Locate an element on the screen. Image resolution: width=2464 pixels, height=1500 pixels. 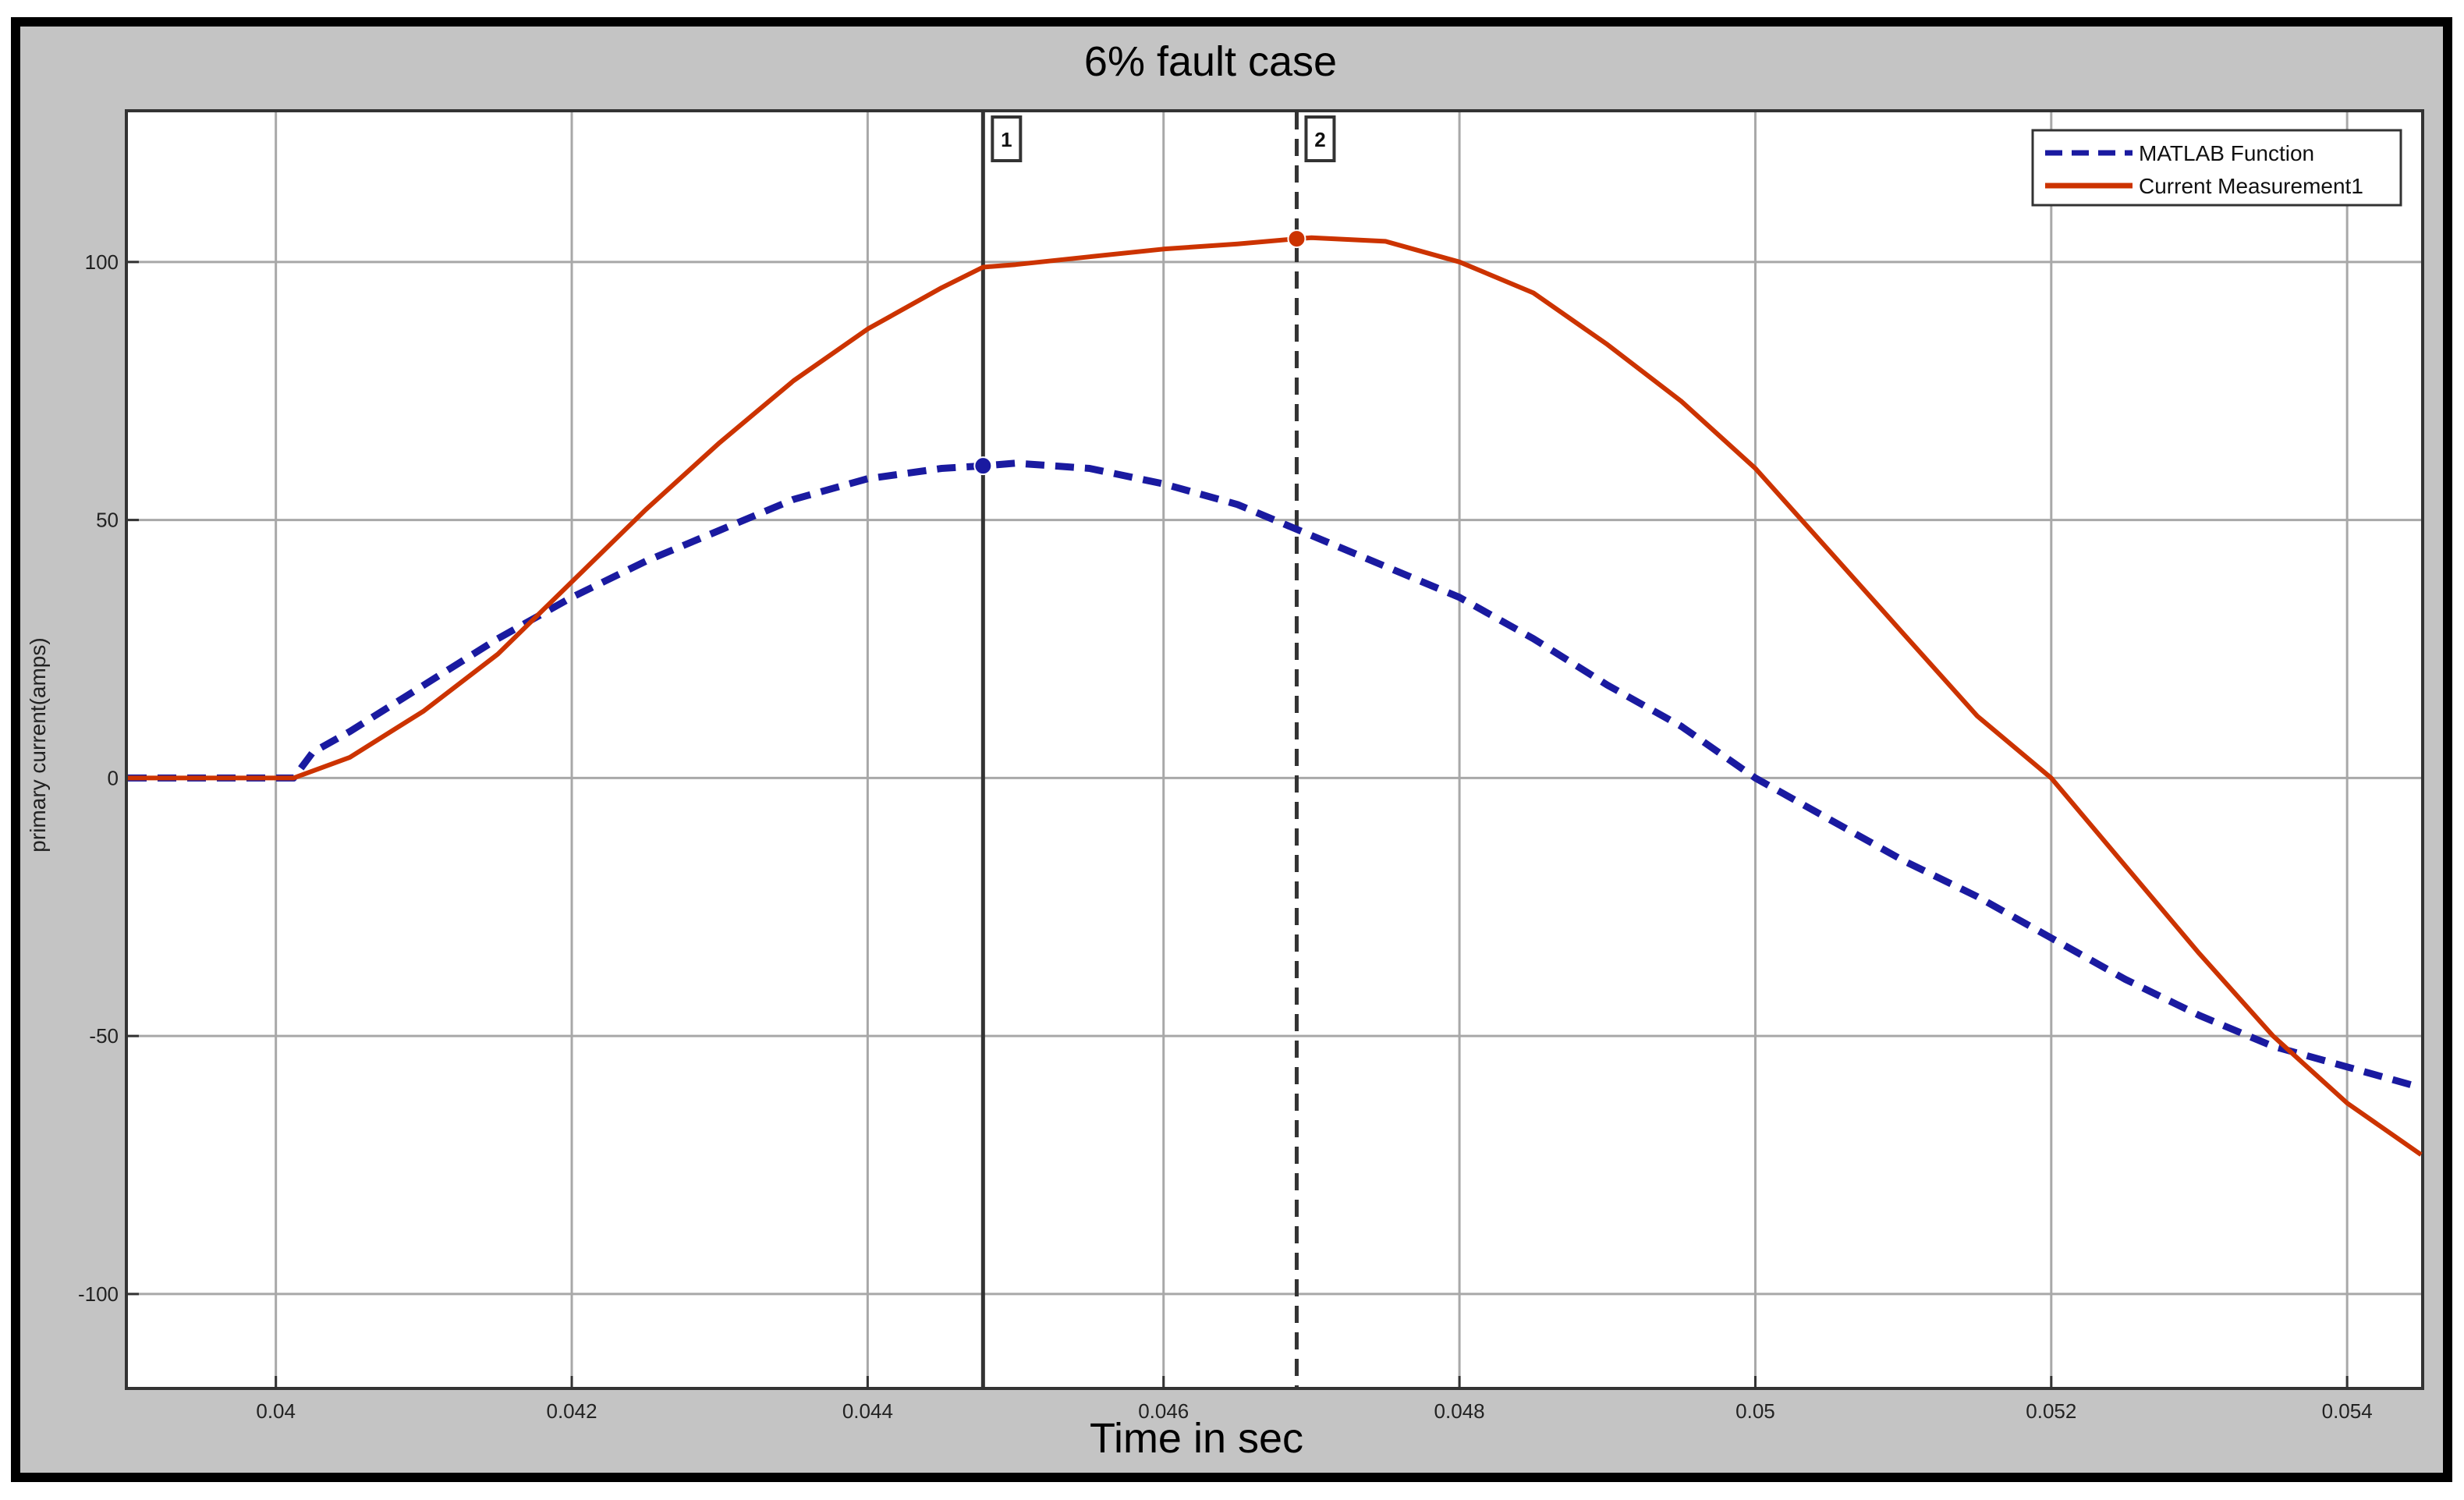
legend-label-matlab-function: MATLAB Function is located at coordinates (2226, 153).